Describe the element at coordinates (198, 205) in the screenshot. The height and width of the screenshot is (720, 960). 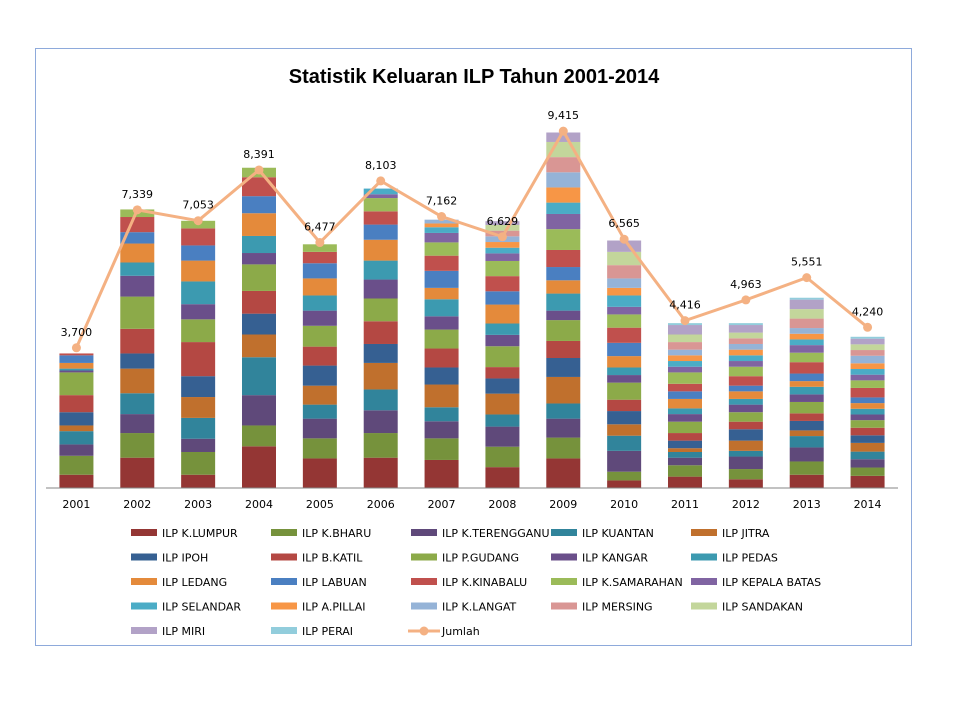
I see `total-data-label: 7,053` at that location.